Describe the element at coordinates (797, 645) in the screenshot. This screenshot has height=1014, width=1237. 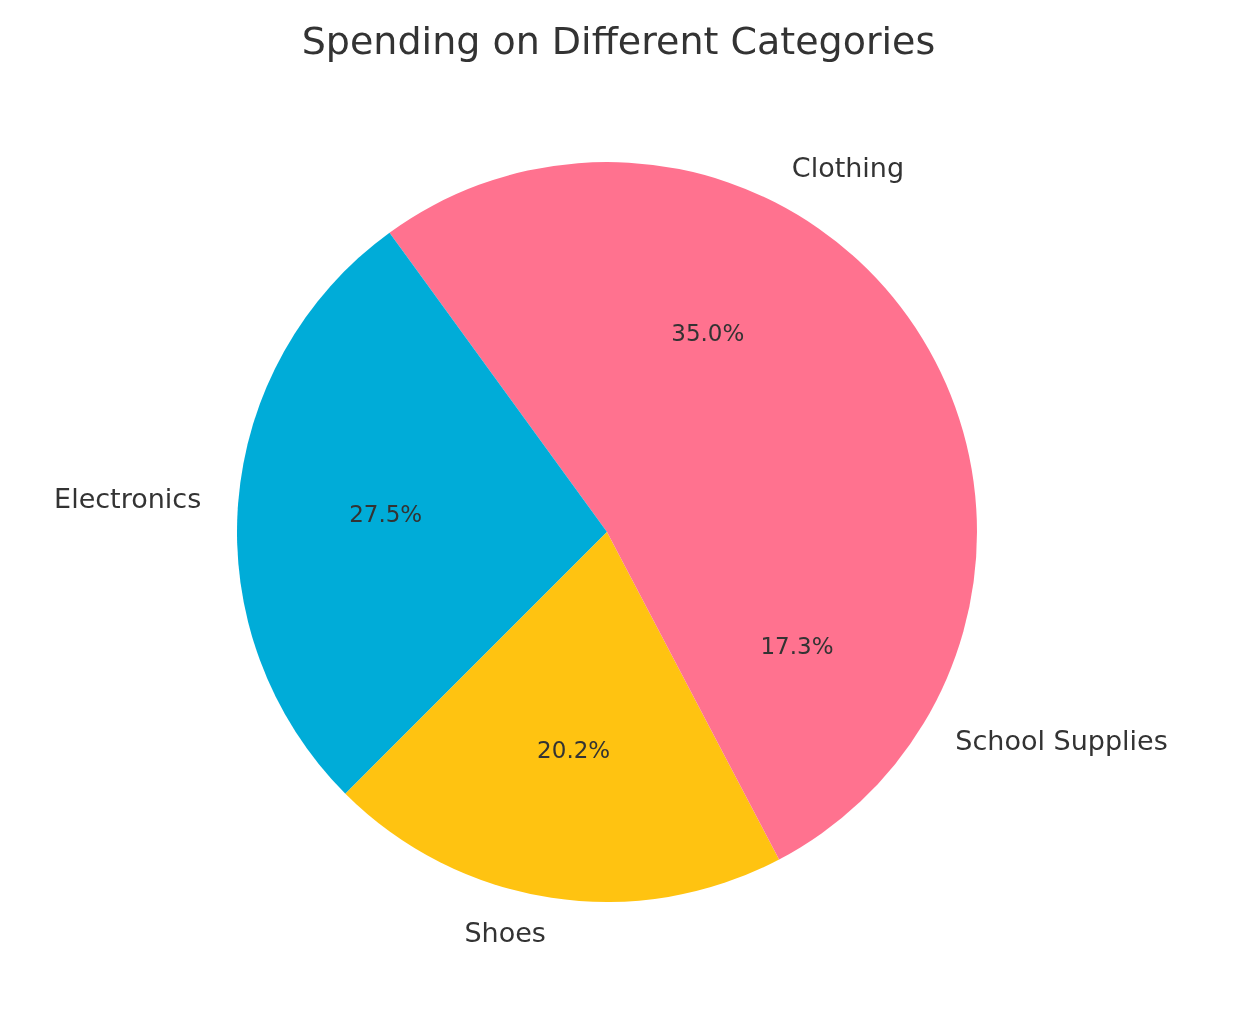
I see `data-label: 17.3%` at that location.